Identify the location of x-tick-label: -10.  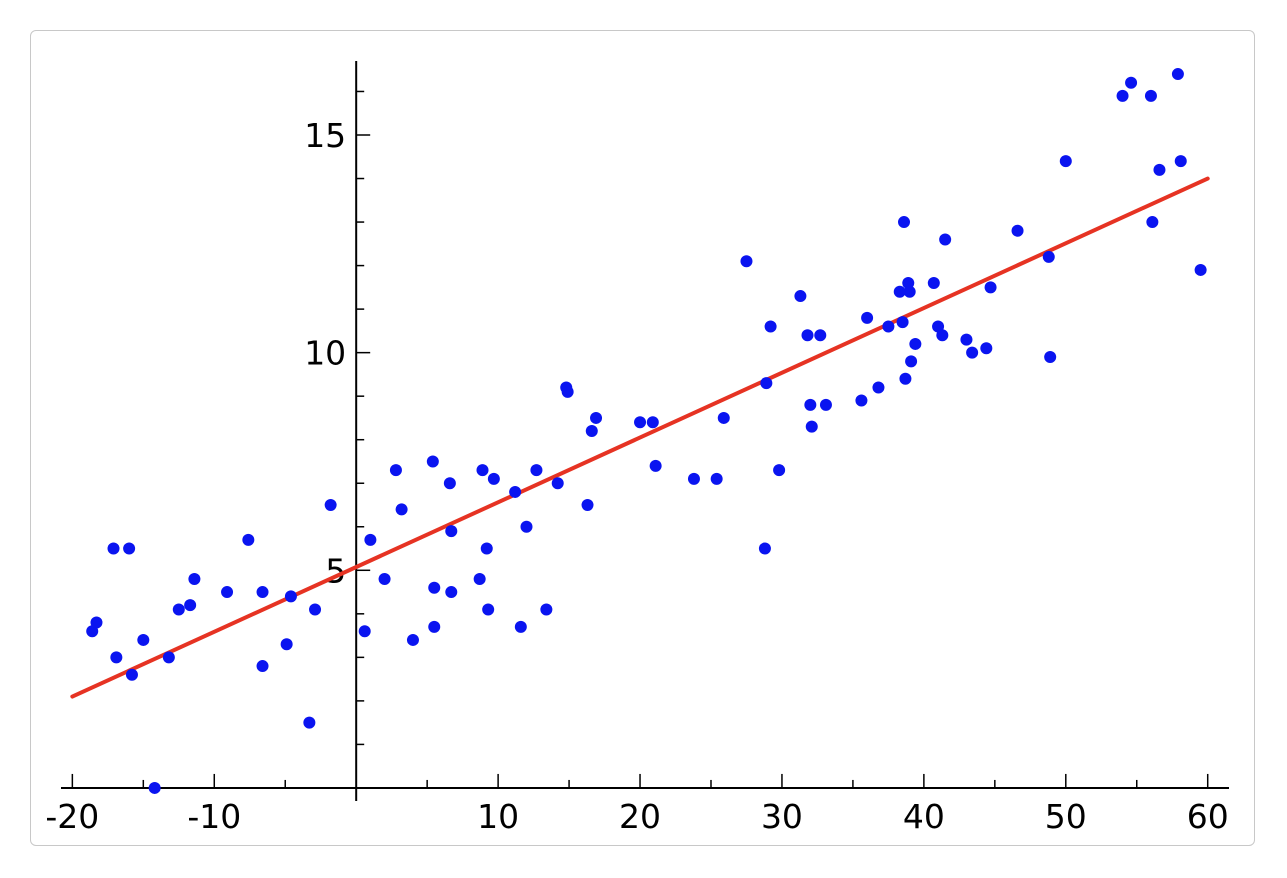
(214, 816).